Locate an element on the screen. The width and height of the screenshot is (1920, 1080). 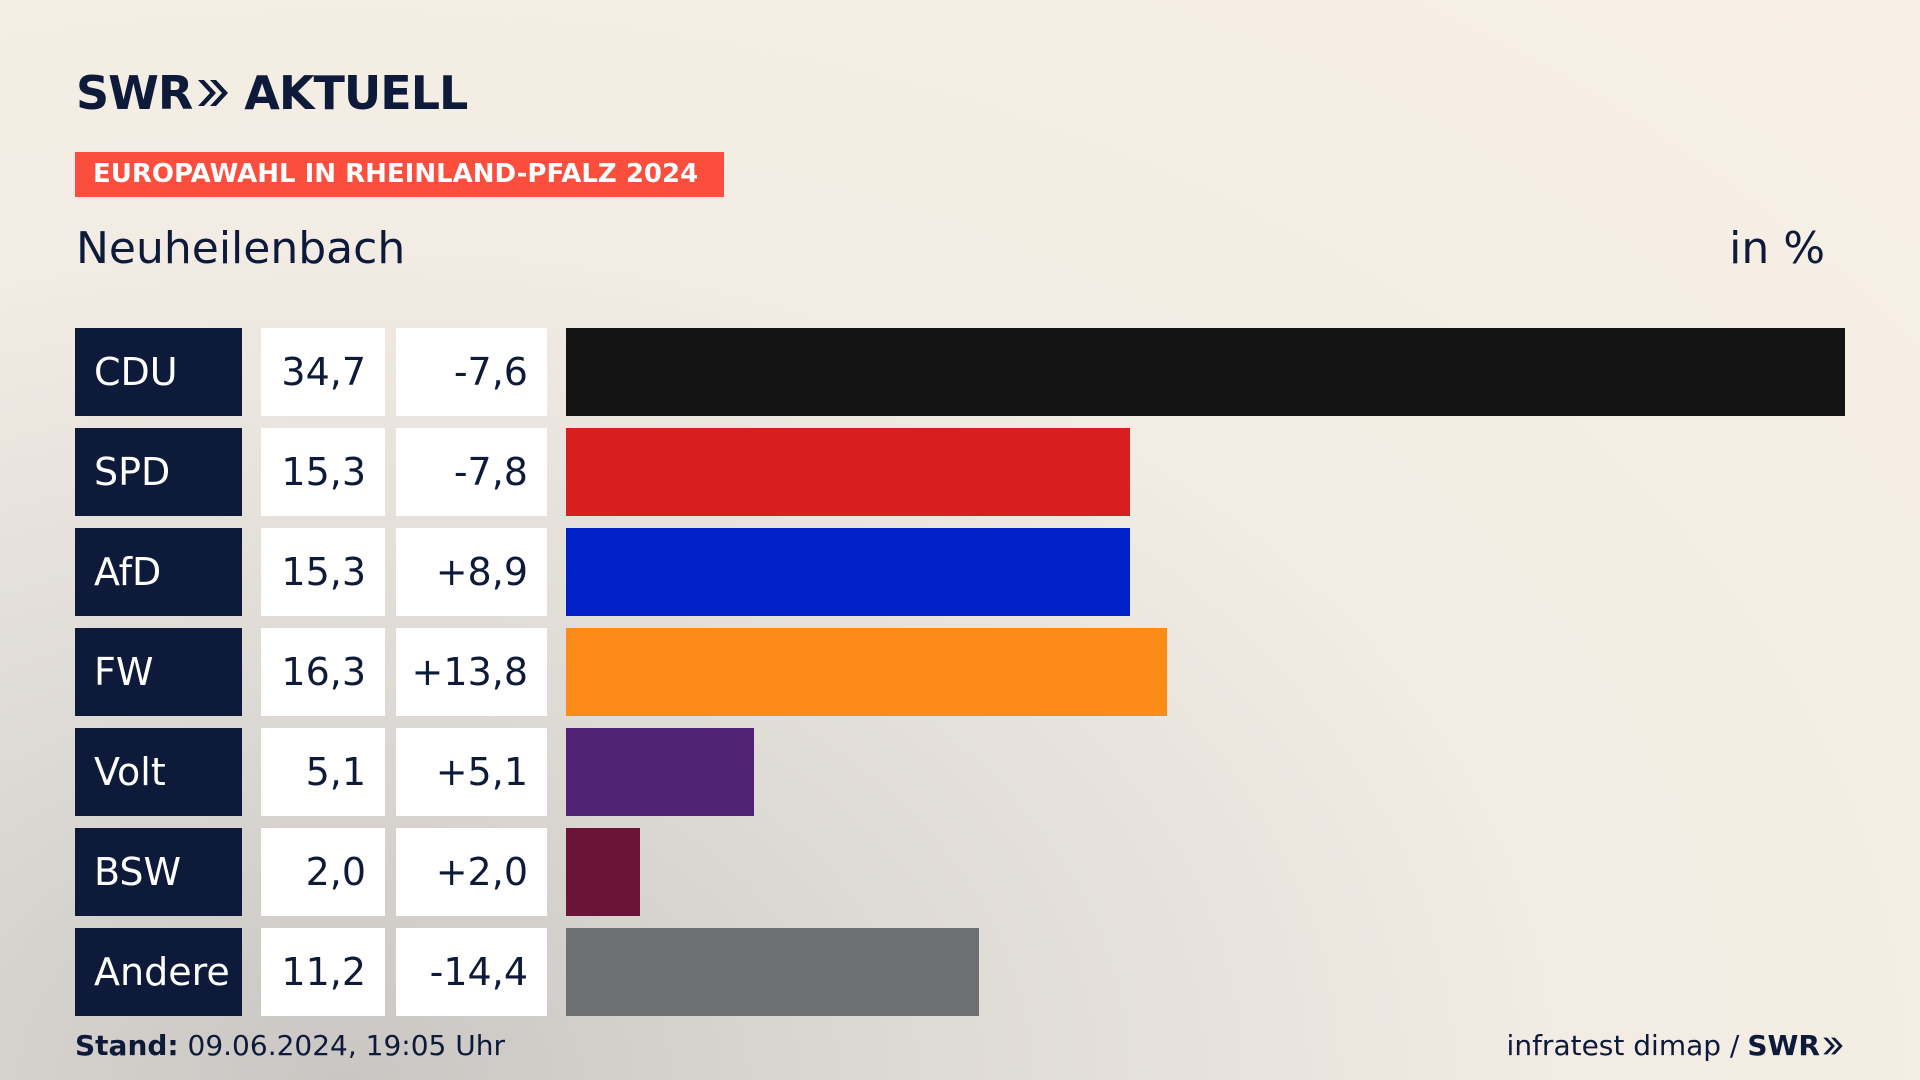
election-banner: EUROPAWAHL IN RHEINLAND-PFALZ 2024 is located at coordinates (399, 174).